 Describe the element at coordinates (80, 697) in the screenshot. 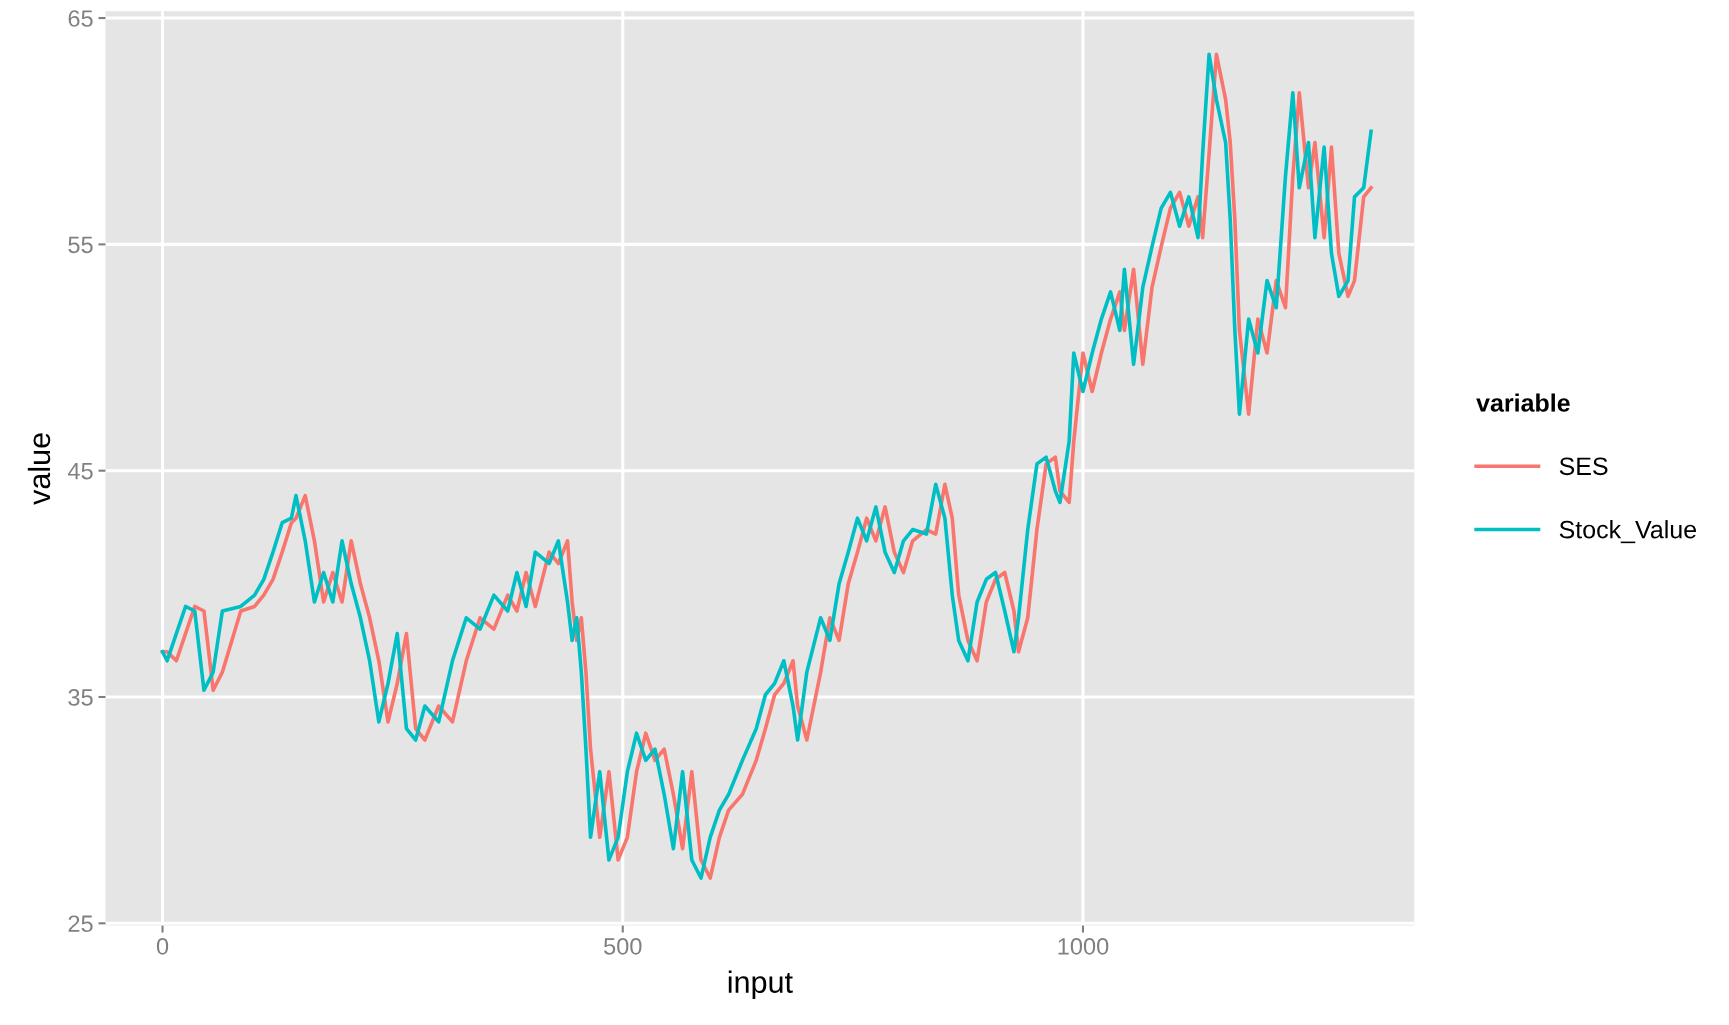

I see `y-tick-label: 35` at that location.